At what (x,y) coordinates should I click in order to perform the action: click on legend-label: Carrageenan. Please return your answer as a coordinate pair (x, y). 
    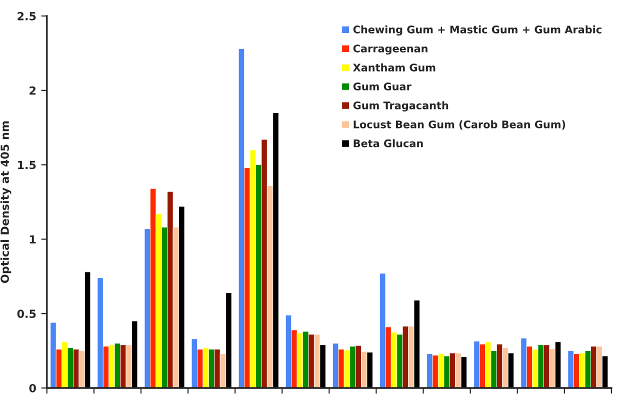
    Looking at the image, I should click on (390, 49).